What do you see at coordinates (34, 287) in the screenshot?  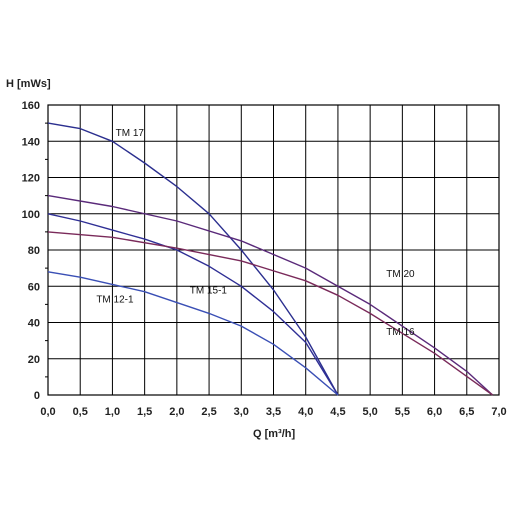 I see `y-tick-label: 60` at bounding box center [34, 287].